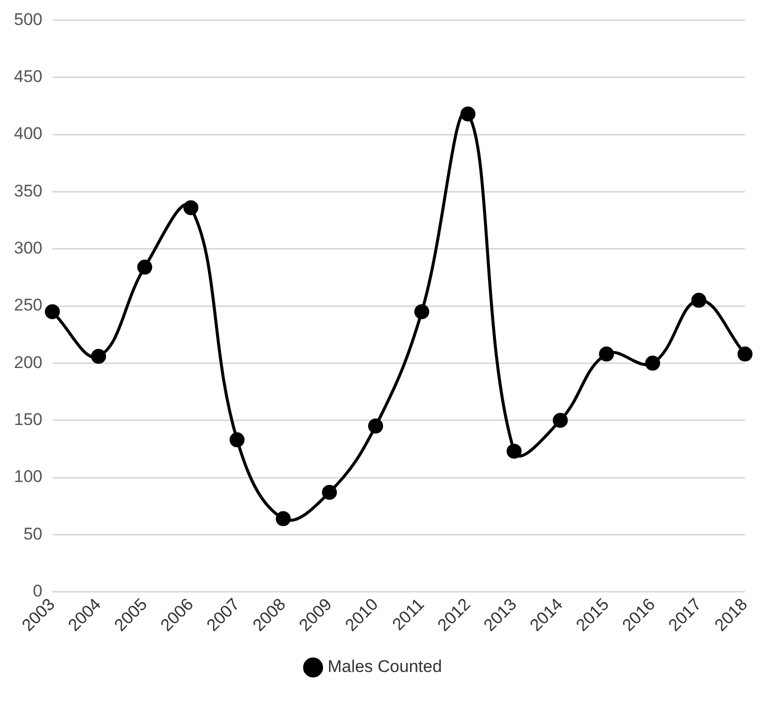  Describe the element at coordinates (28, 420) in the screenshot. I see `y-tick-label: 150` at that location.